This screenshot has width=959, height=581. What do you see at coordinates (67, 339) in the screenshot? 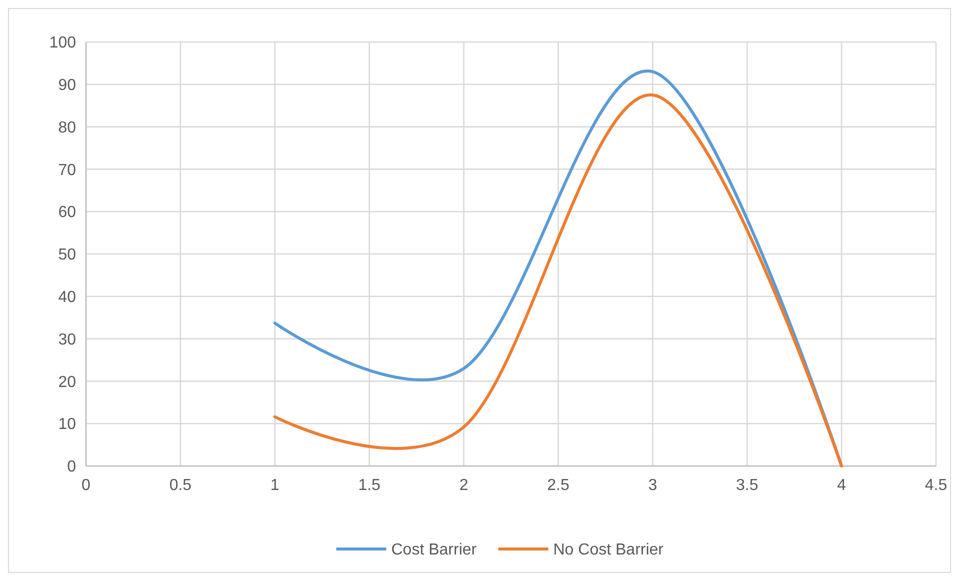
I see `y-tick-label: 30` at bounding box center [67, 339].